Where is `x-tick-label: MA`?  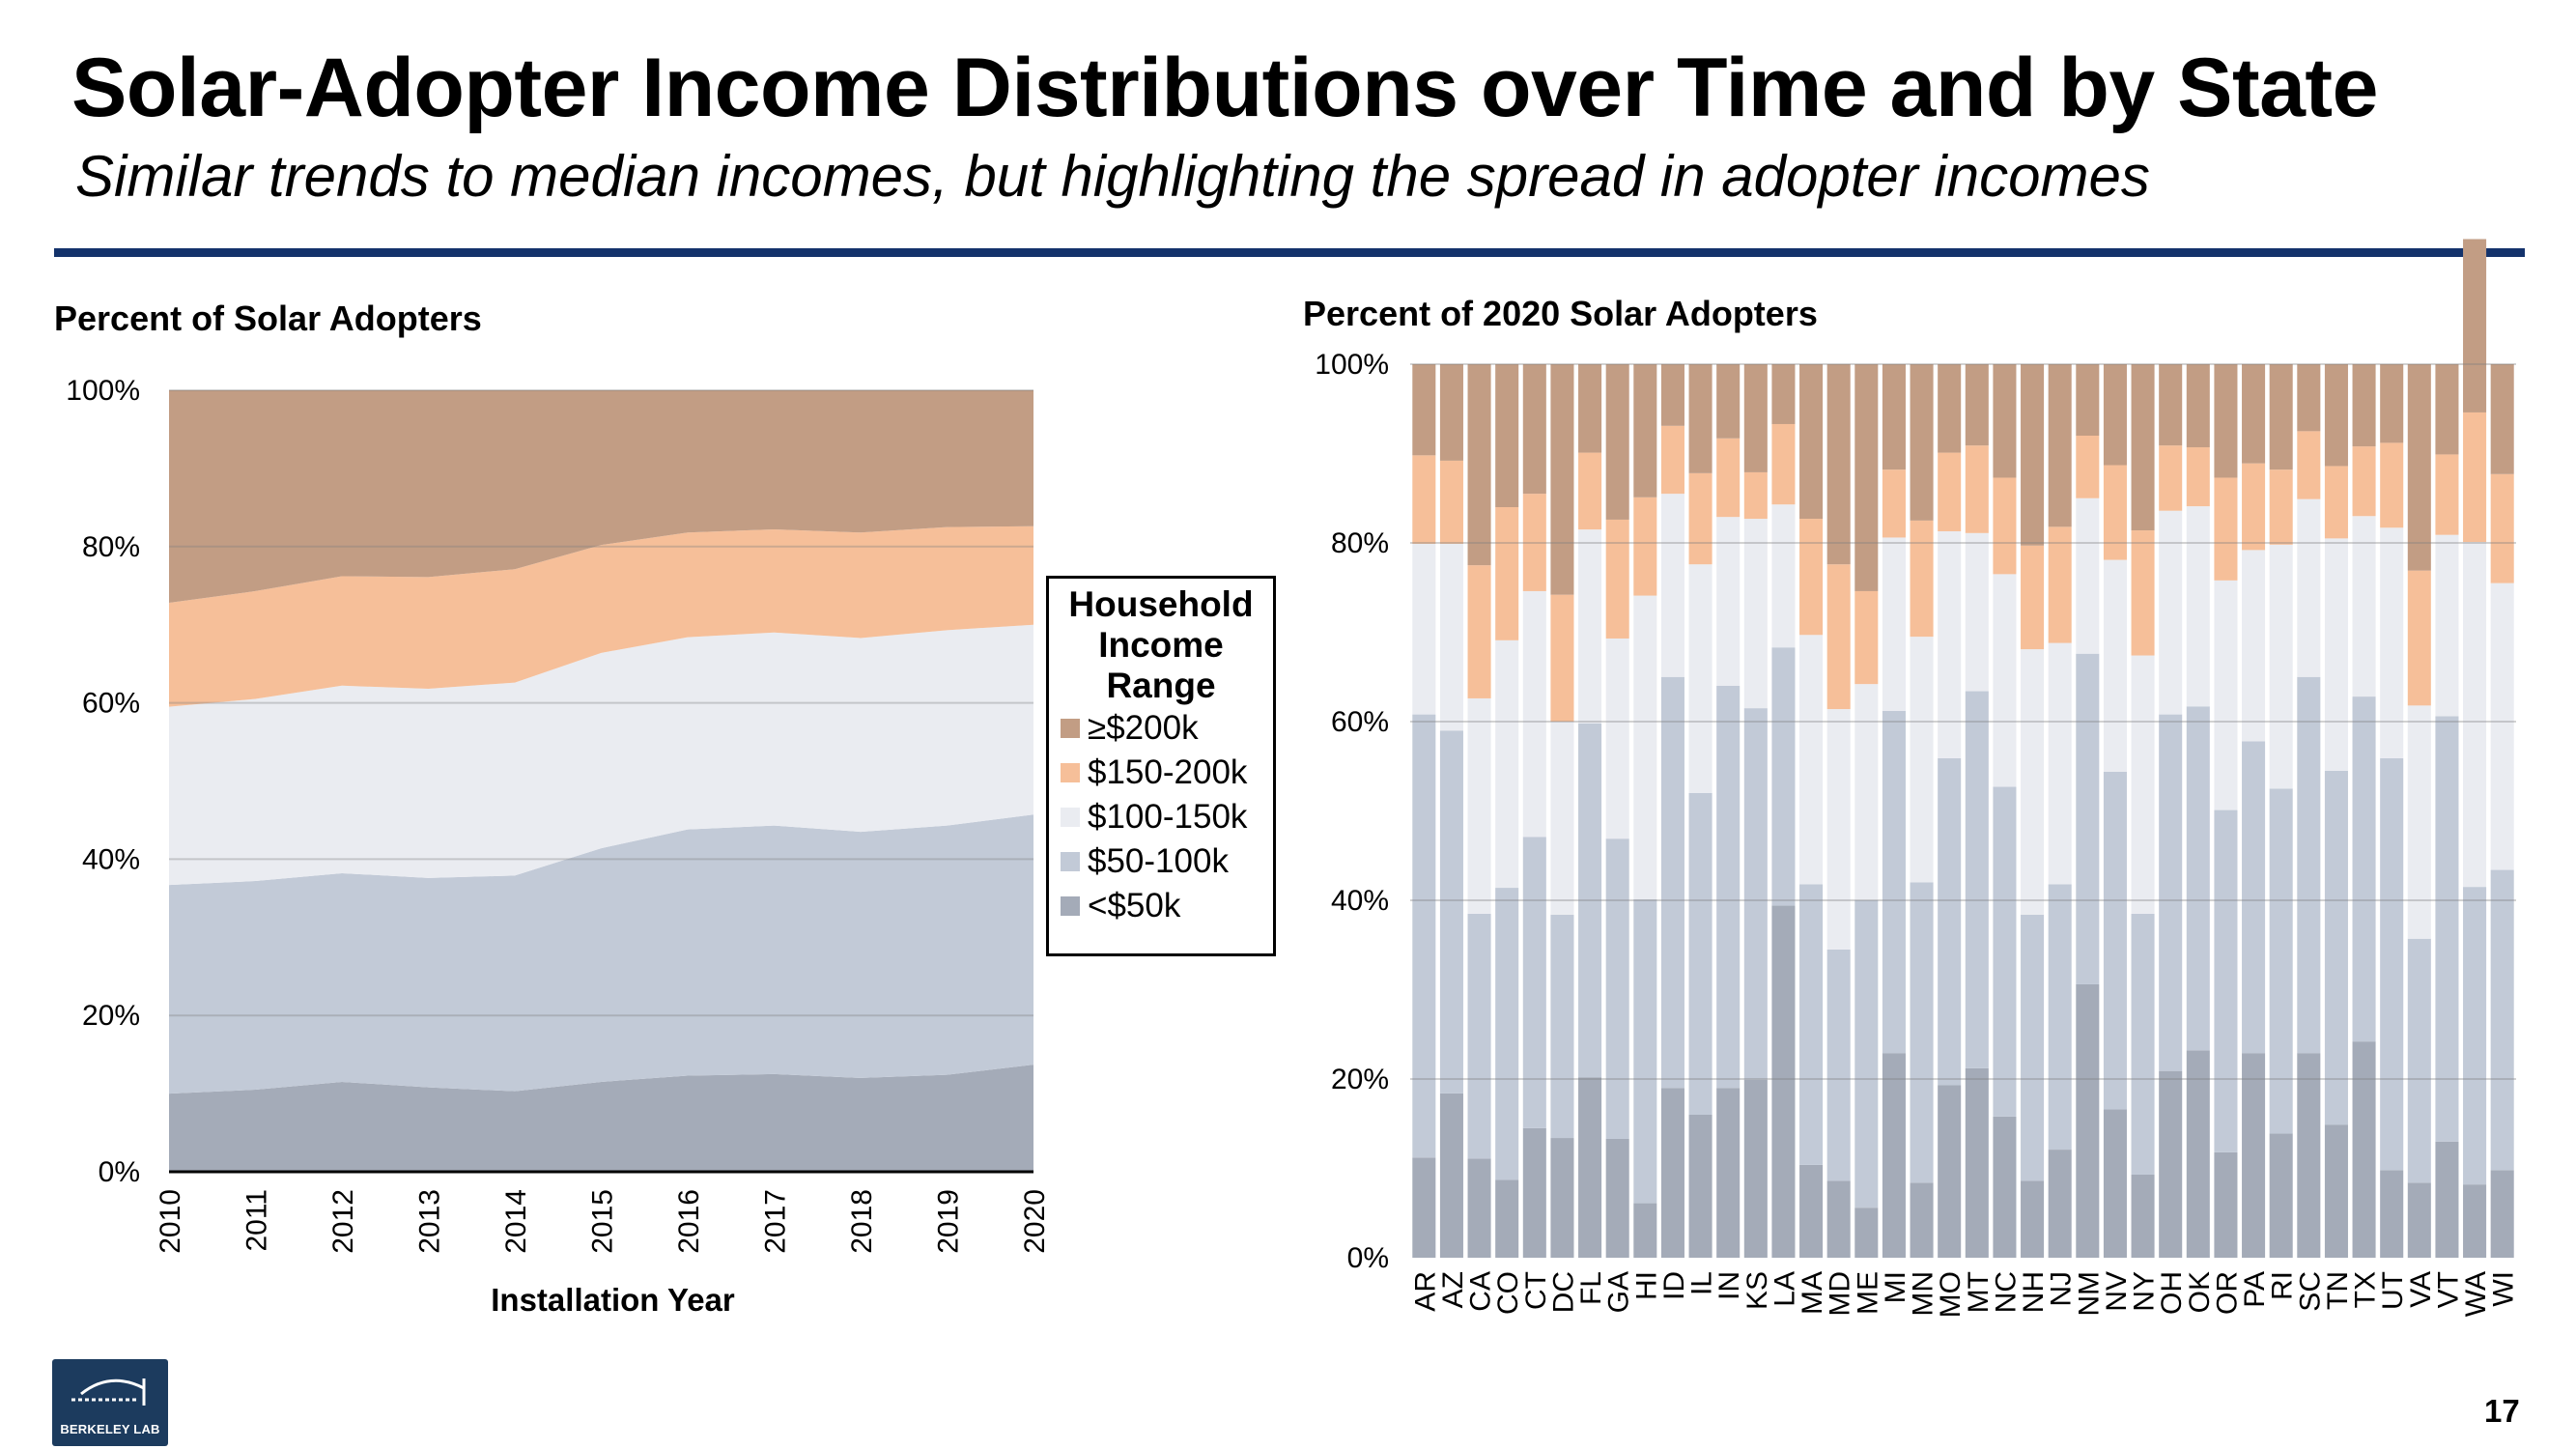 x-tick-label: MA is located at coordinates (1812, 1293).